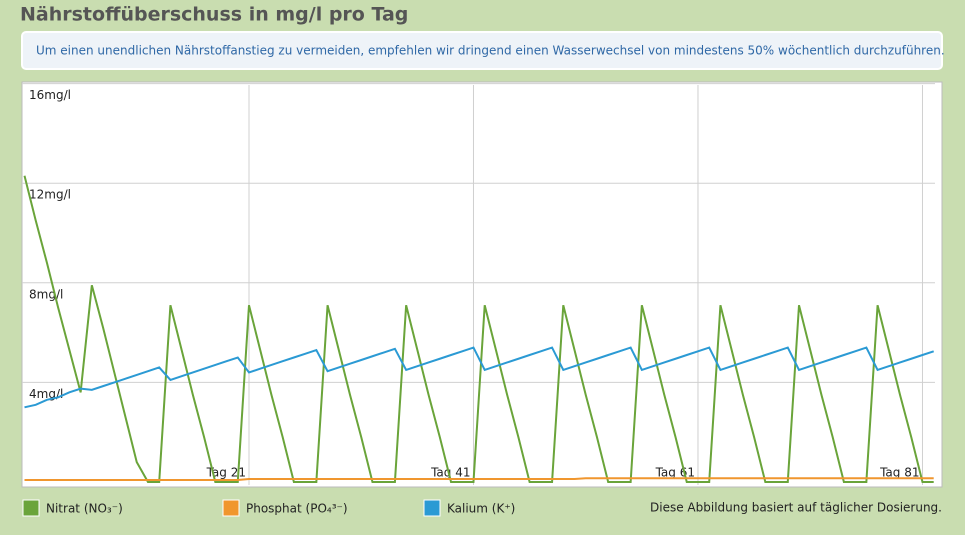 The height and width of the screenshot is (539, 965). What do you see at coordinates (50, 195) in the screenshot?
I see `y-tick-label: 12mg/l` at bounding box center [50, 195].